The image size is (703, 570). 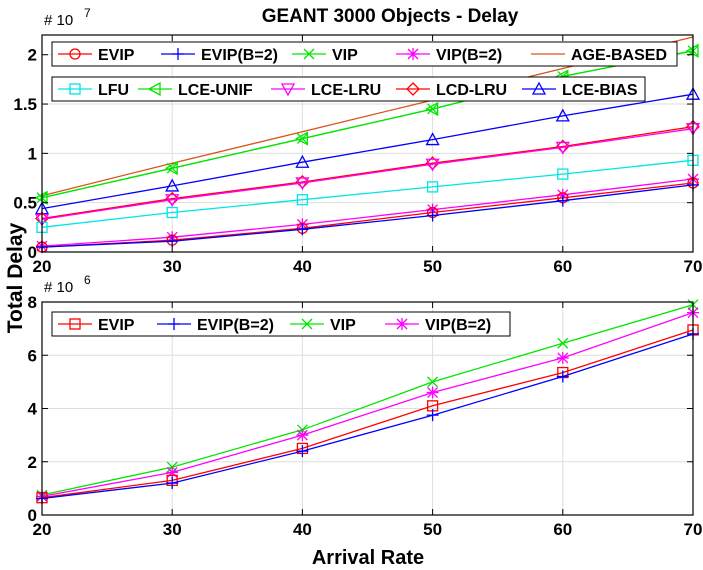 I want to click on bottom-exponent-power: 6, so click(x=87, y=280).